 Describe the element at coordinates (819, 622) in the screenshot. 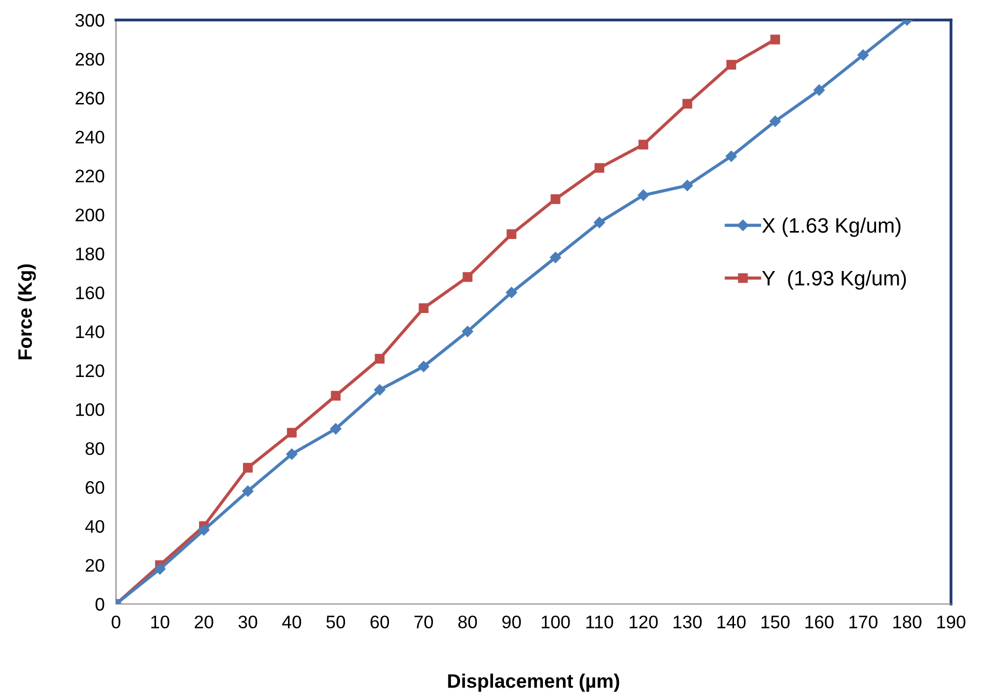

I see `x-tick-label: 160` at that location.